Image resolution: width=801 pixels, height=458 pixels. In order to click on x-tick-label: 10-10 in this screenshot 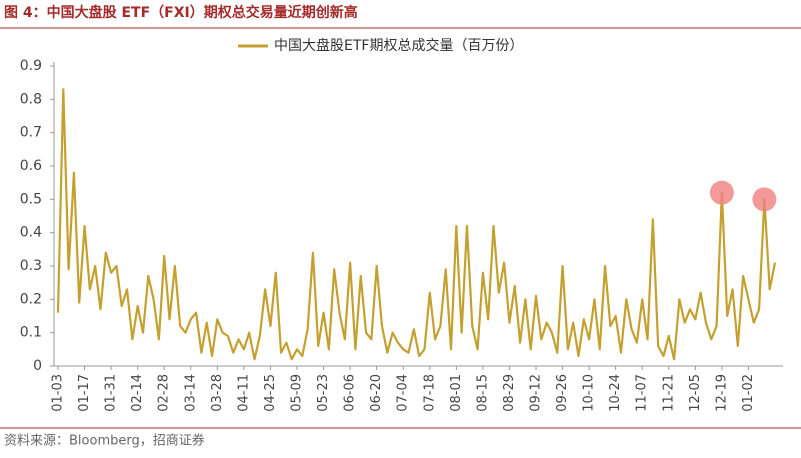, I will do `click(589, 393)`.